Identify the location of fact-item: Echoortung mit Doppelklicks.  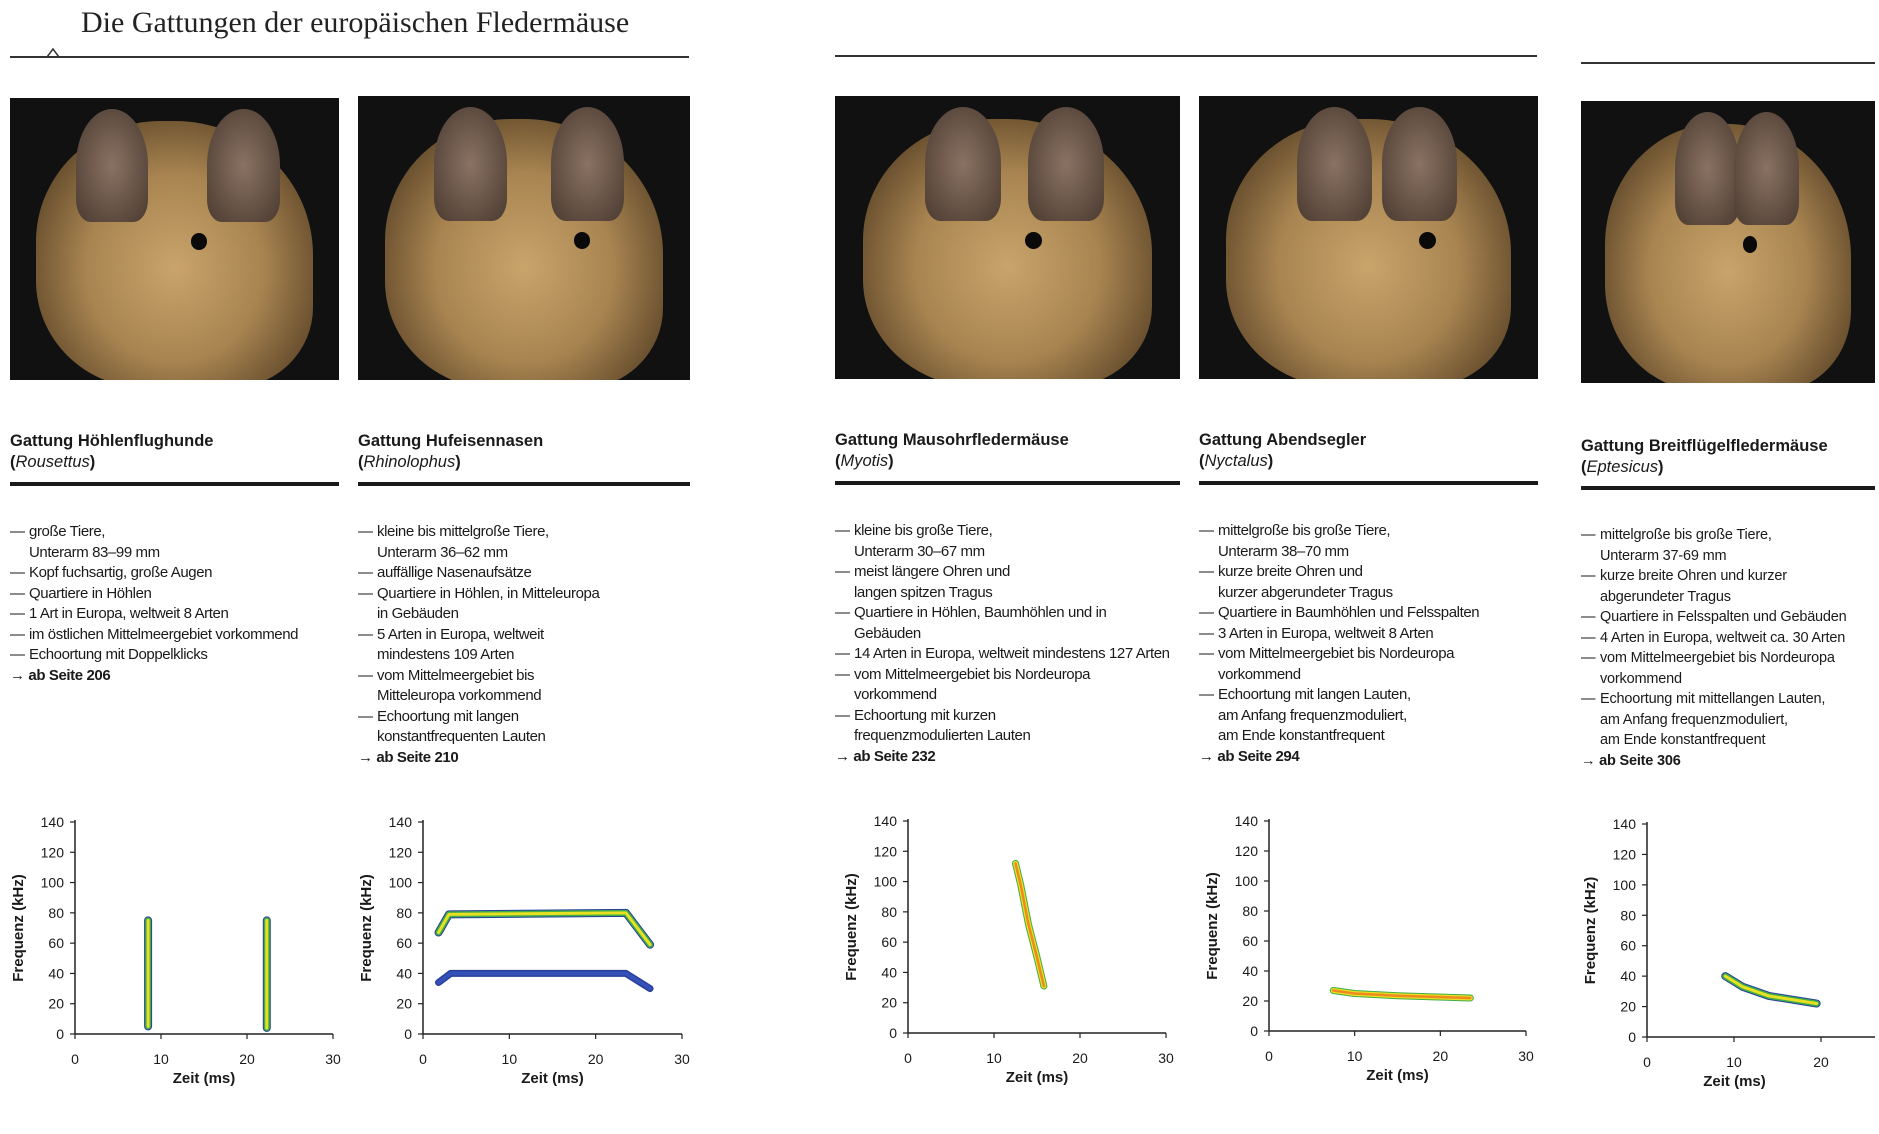
(154, 655).